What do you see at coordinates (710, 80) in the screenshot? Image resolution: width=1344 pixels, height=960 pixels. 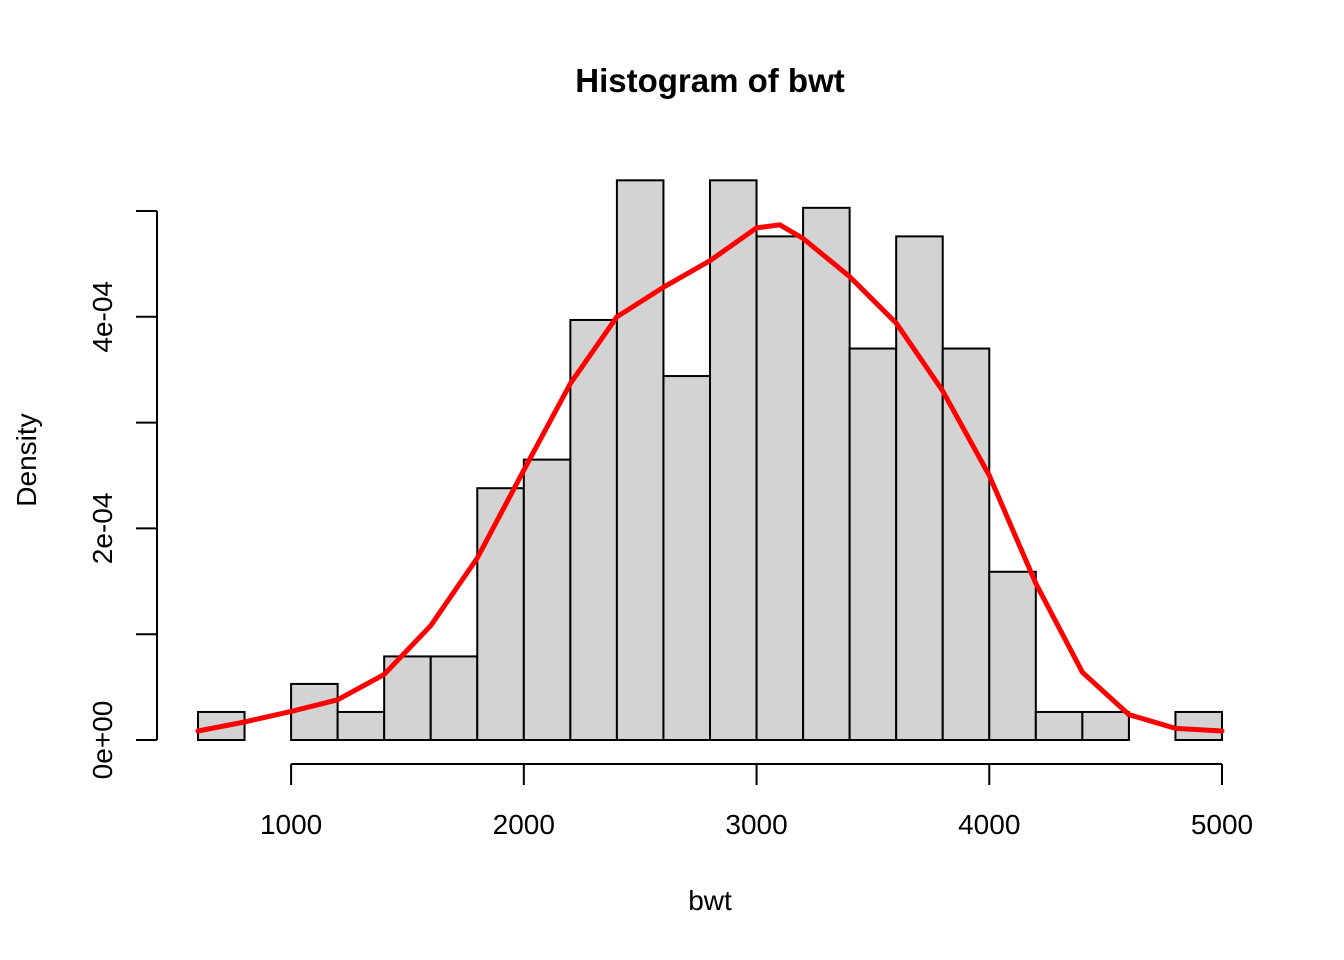 I see `chart-title: Histogram of bwt` at bounding box center [710, 80].